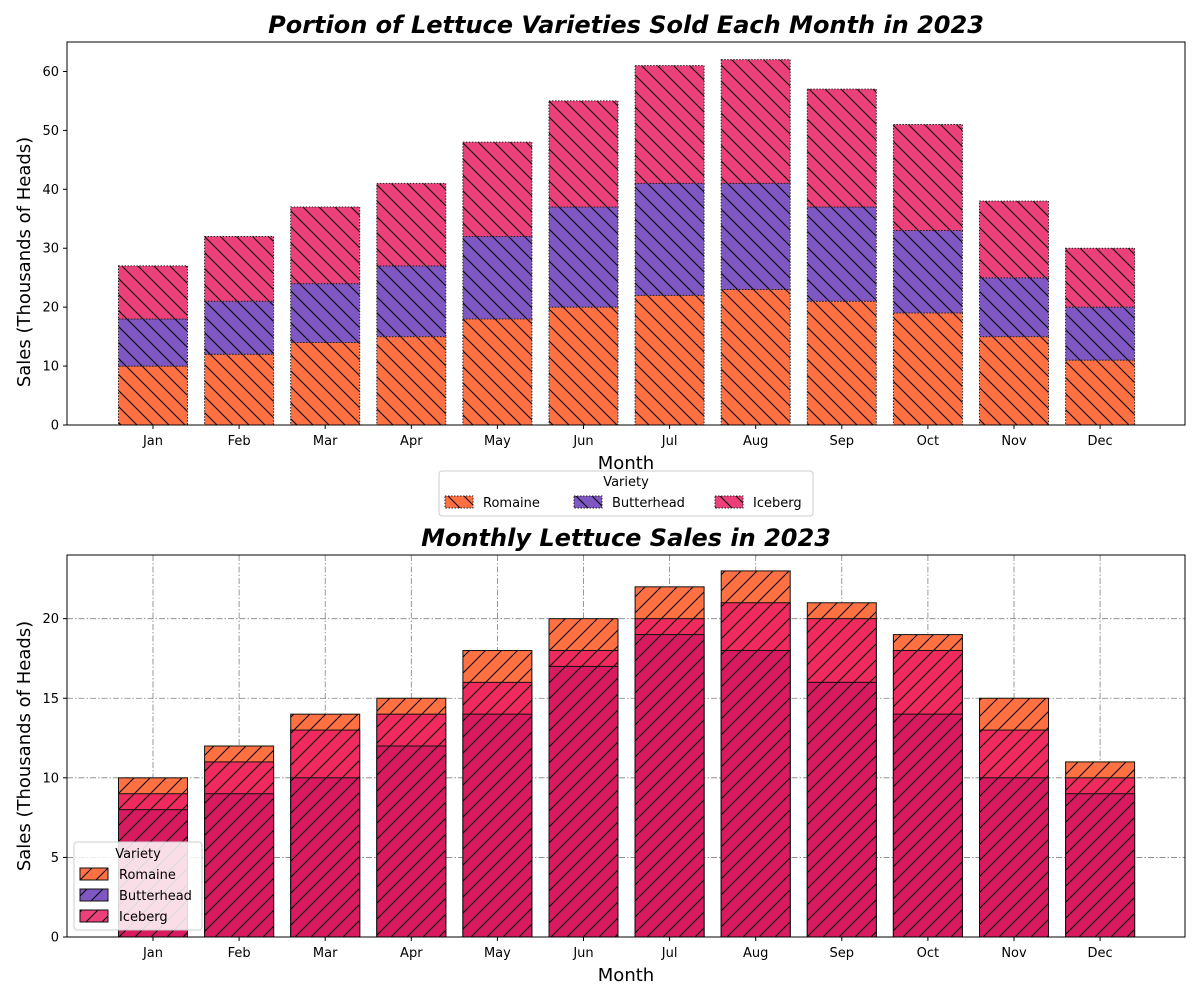 Image resolution: width=1200 pixels, height=1000 pixels. Describe the element at coordinates (239, 268) in the screenshot. I see `bar-segment-iceberg-feb` at that location.